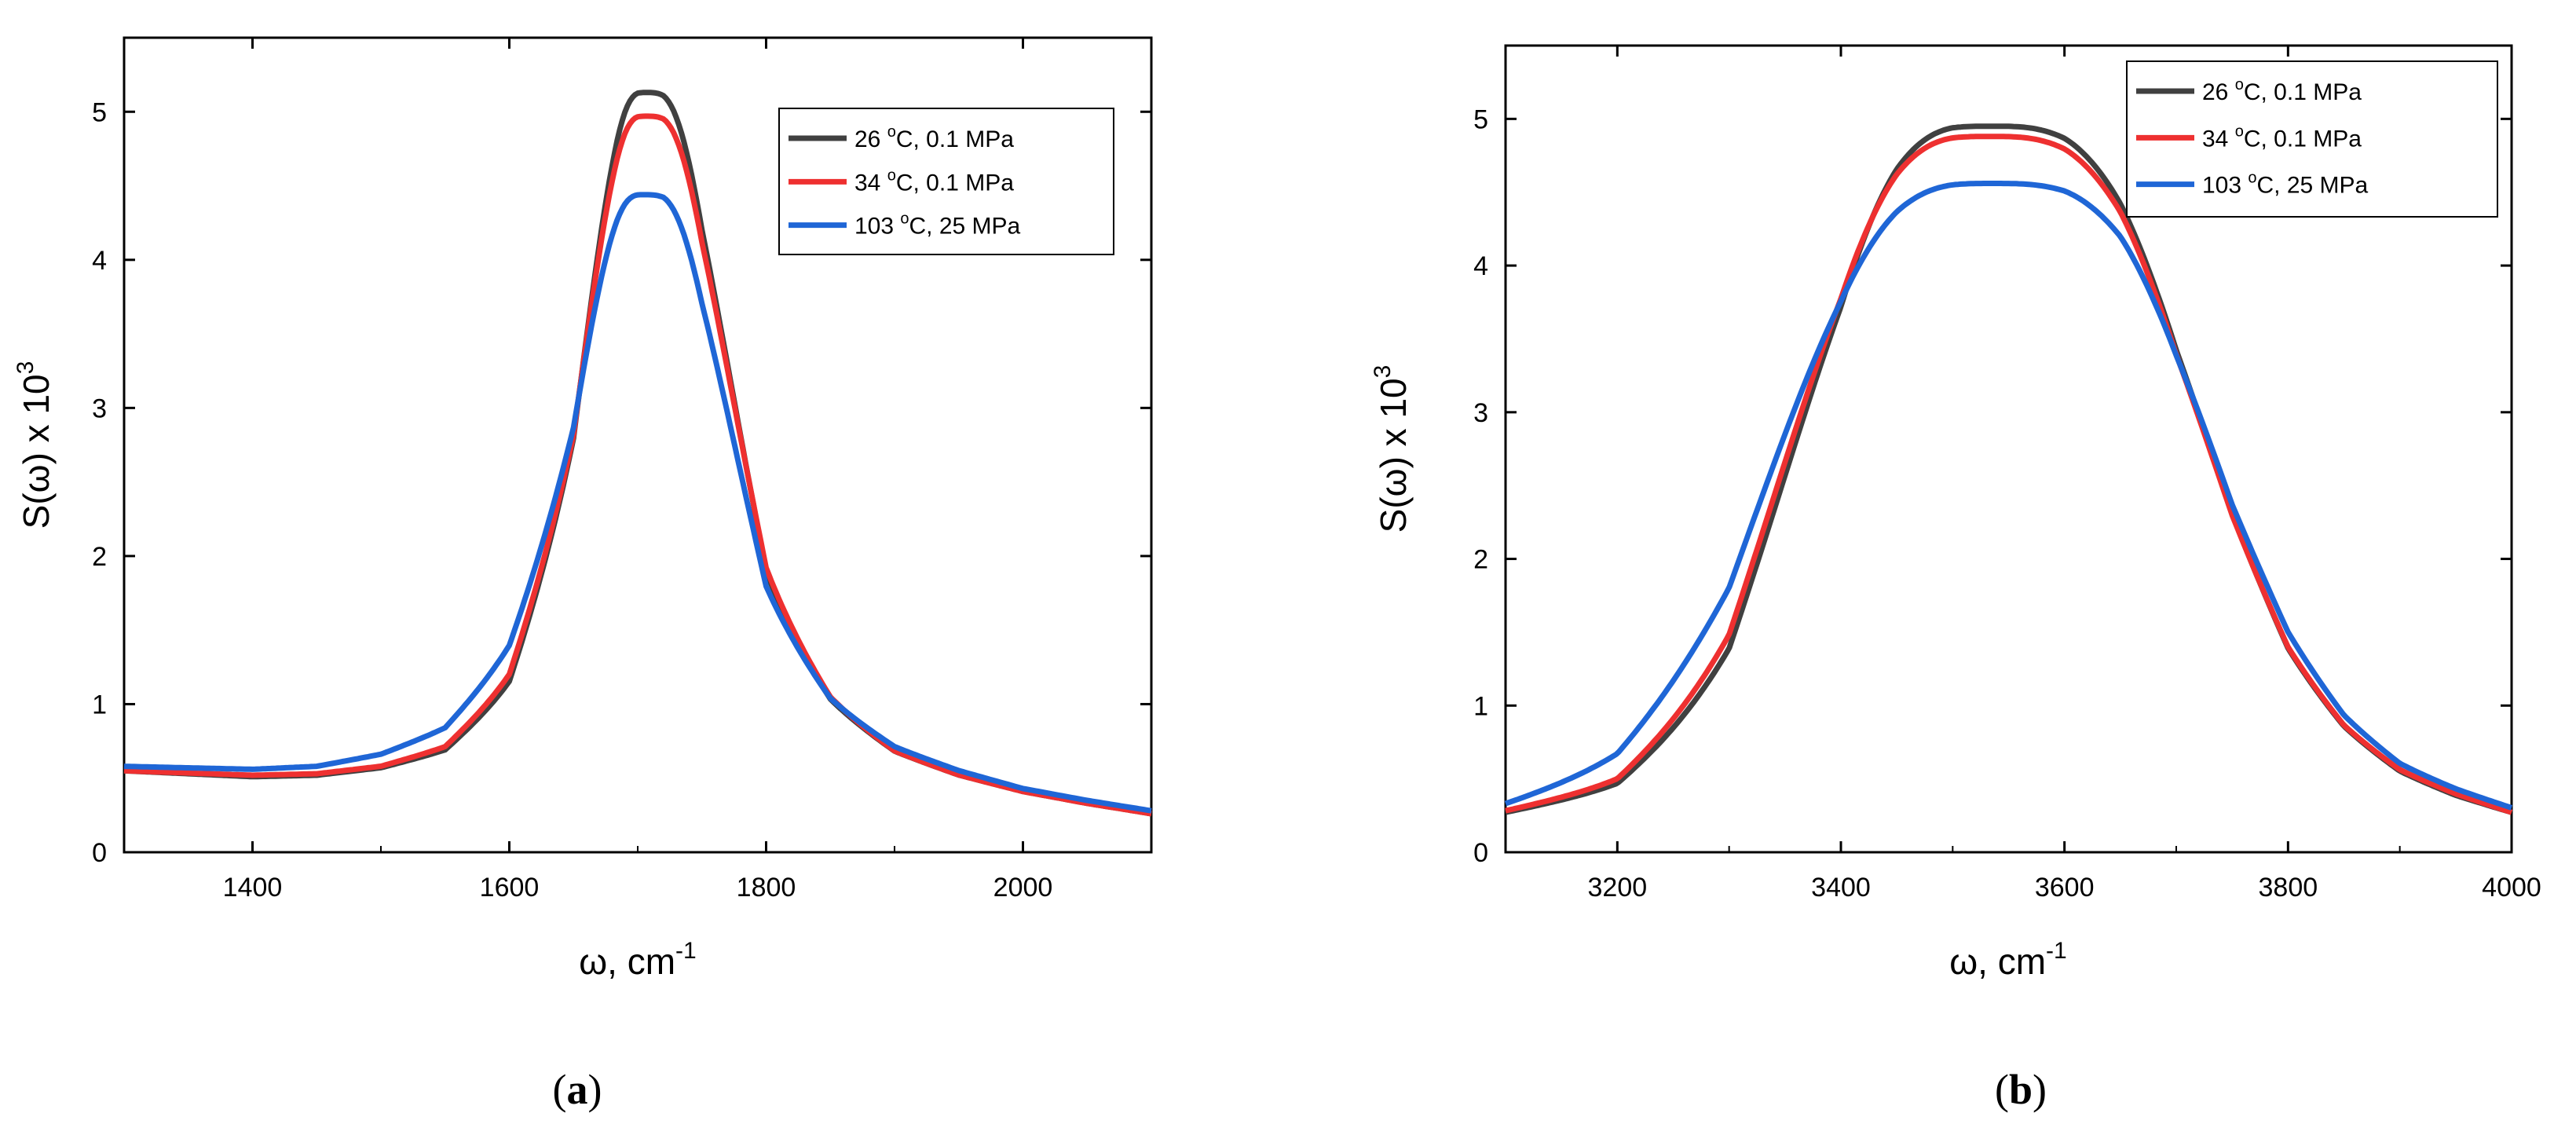 This screenshot has width=2576, height=1135. What do you see at coordinates (1841, 888) in the screenshot?
I see `x-tick-label: 3400` at bounding box center [1841, 888].